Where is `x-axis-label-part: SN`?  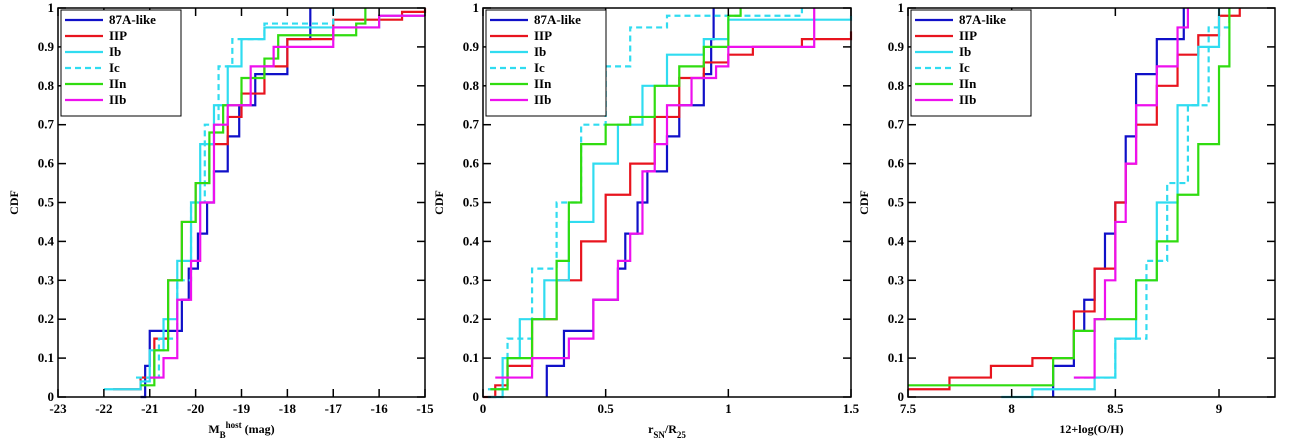 x-axis-label-part: SN is located at coordinates (659, 435).